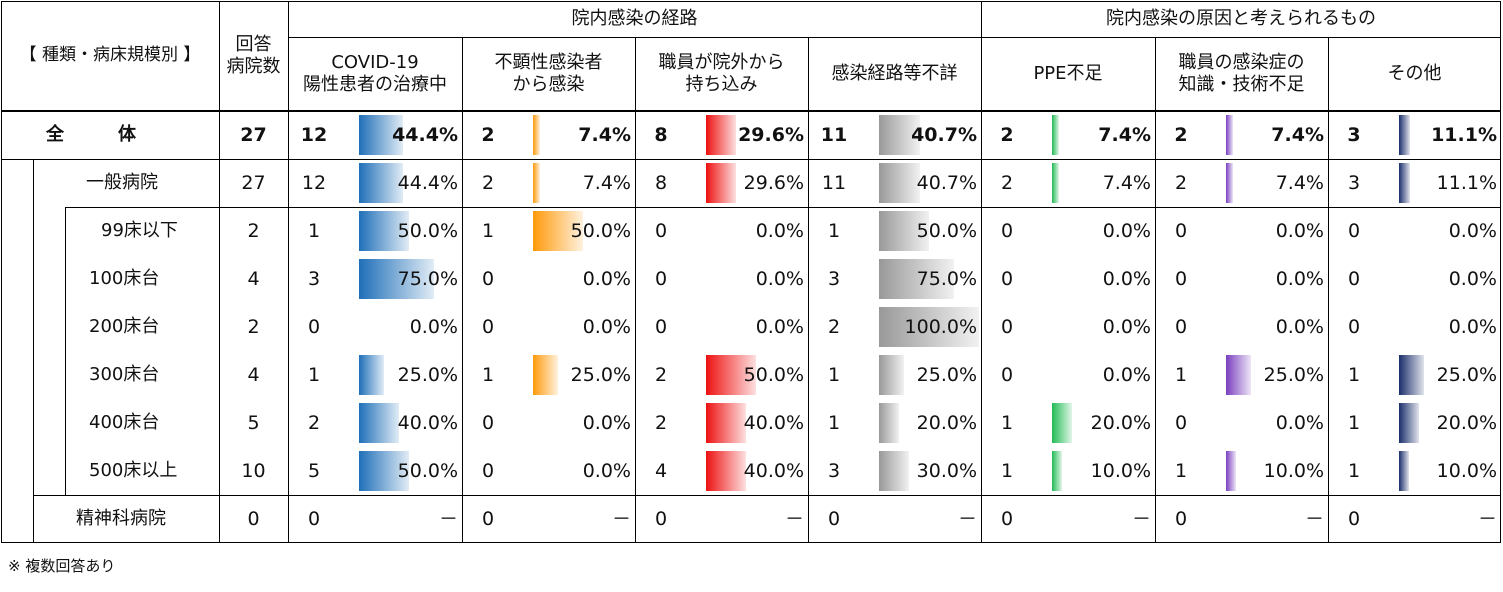 The width and height of the screenshot is (1503, 592). What do you see at coordinates (124, 326) in the screenshot?
I see `row-label: 200床台` at bounding box center [124, 326].